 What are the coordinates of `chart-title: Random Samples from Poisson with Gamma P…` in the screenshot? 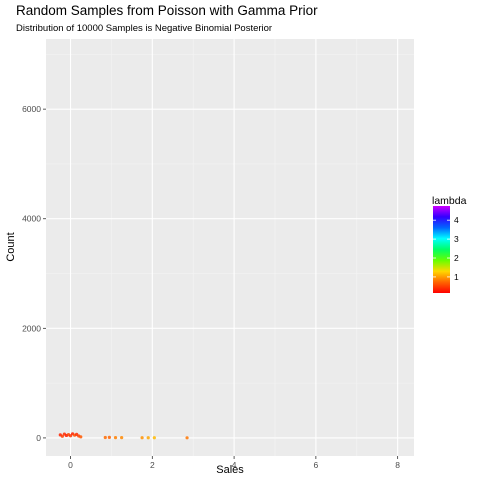 It's located at (167, 10).